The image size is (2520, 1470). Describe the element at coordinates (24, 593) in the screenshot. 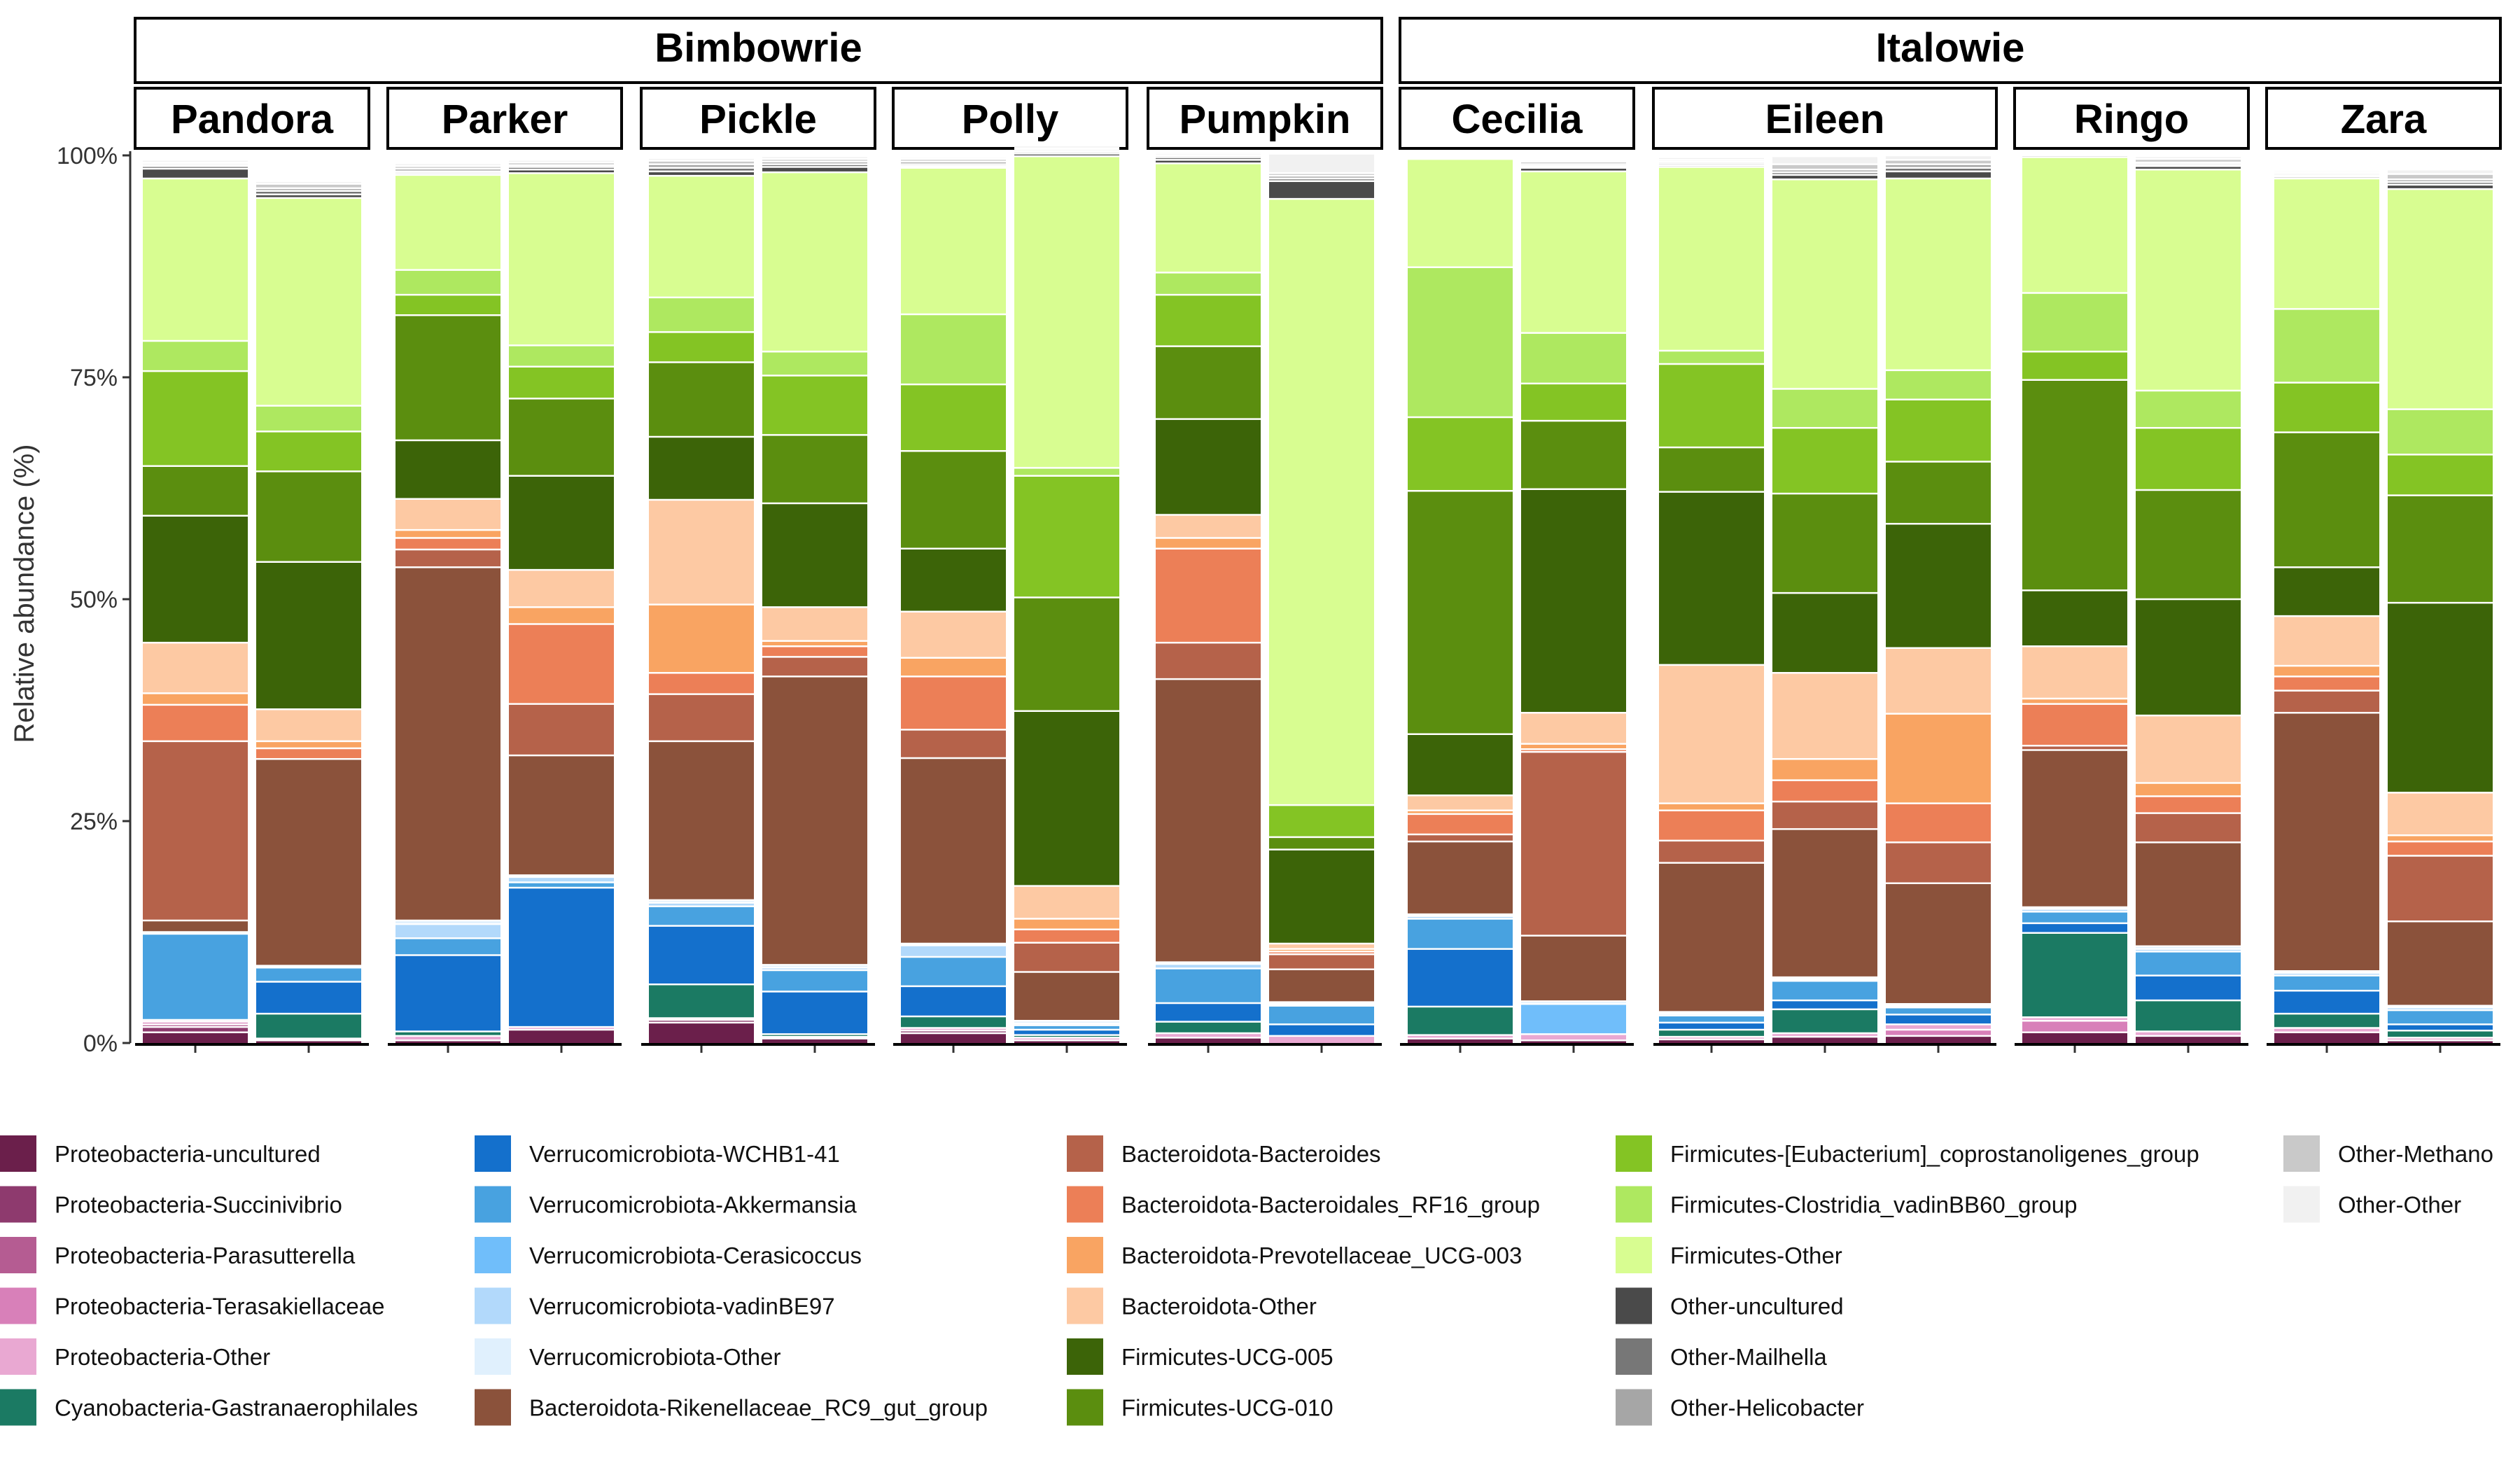

I see `y-axis-label: Relative abundance (%)` at that location.